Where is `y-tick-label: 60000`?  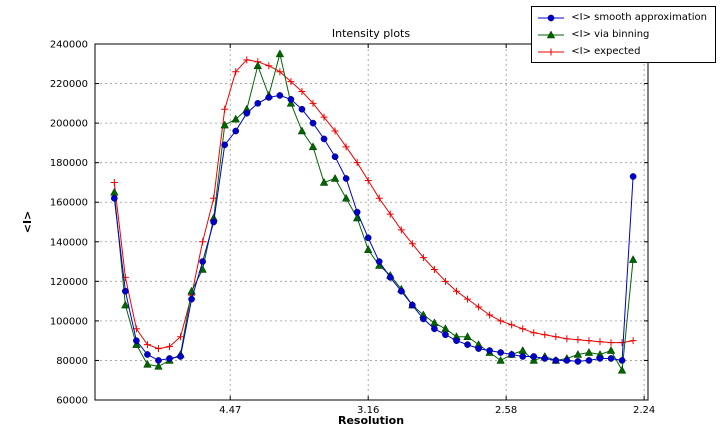
y-tick-label: 60000 is located at coordinates (72, 401).